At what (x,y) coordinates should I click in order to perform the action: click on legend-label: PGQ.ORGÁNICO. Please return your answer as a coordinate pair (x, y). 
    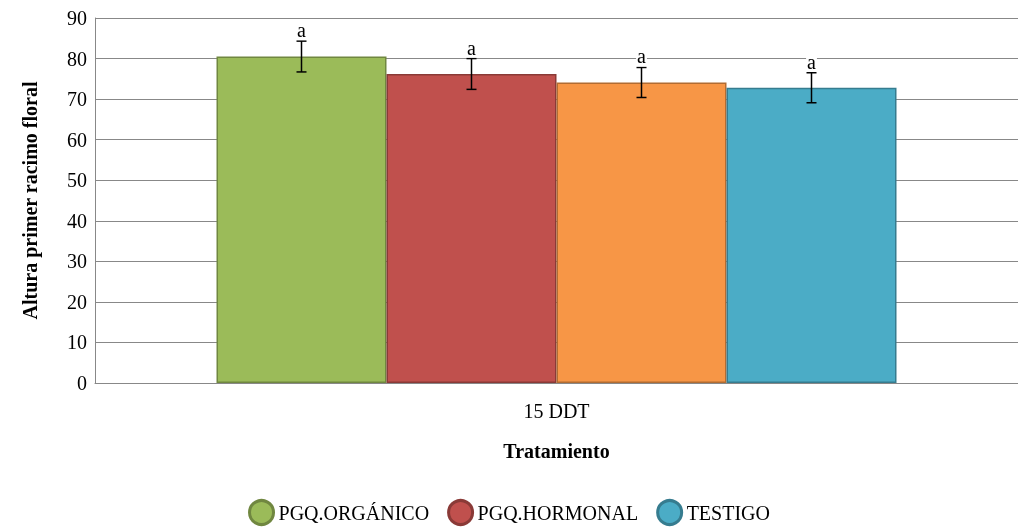
    Looking at the image, I should click on (354, 512).